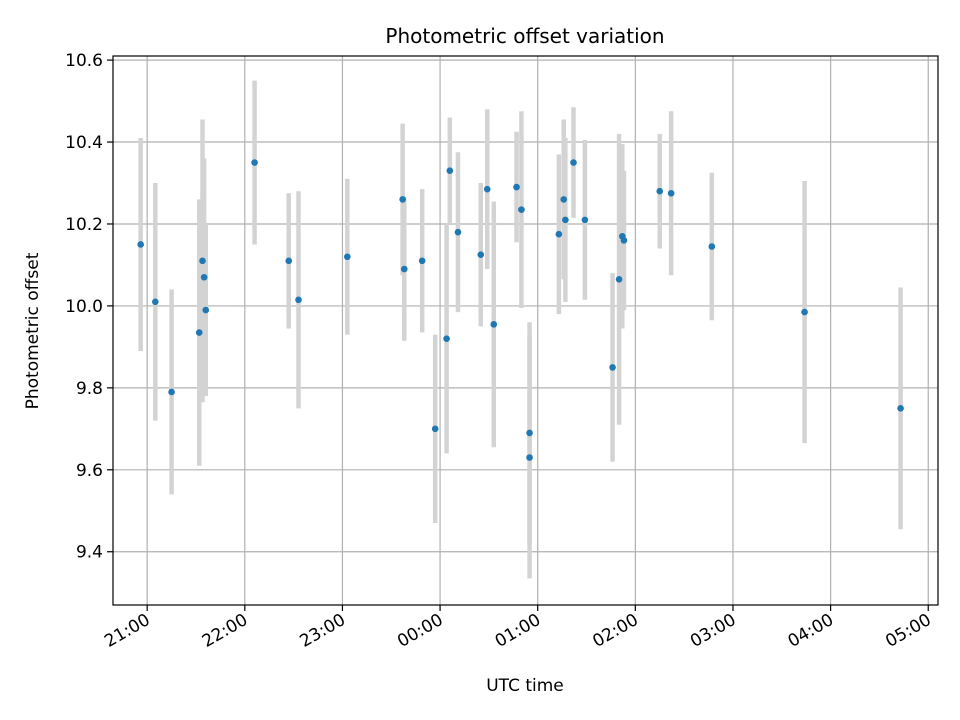 This screenshot has height=720, width=960. I want to click on y-tick-label: 9.4, so click(89, 553).